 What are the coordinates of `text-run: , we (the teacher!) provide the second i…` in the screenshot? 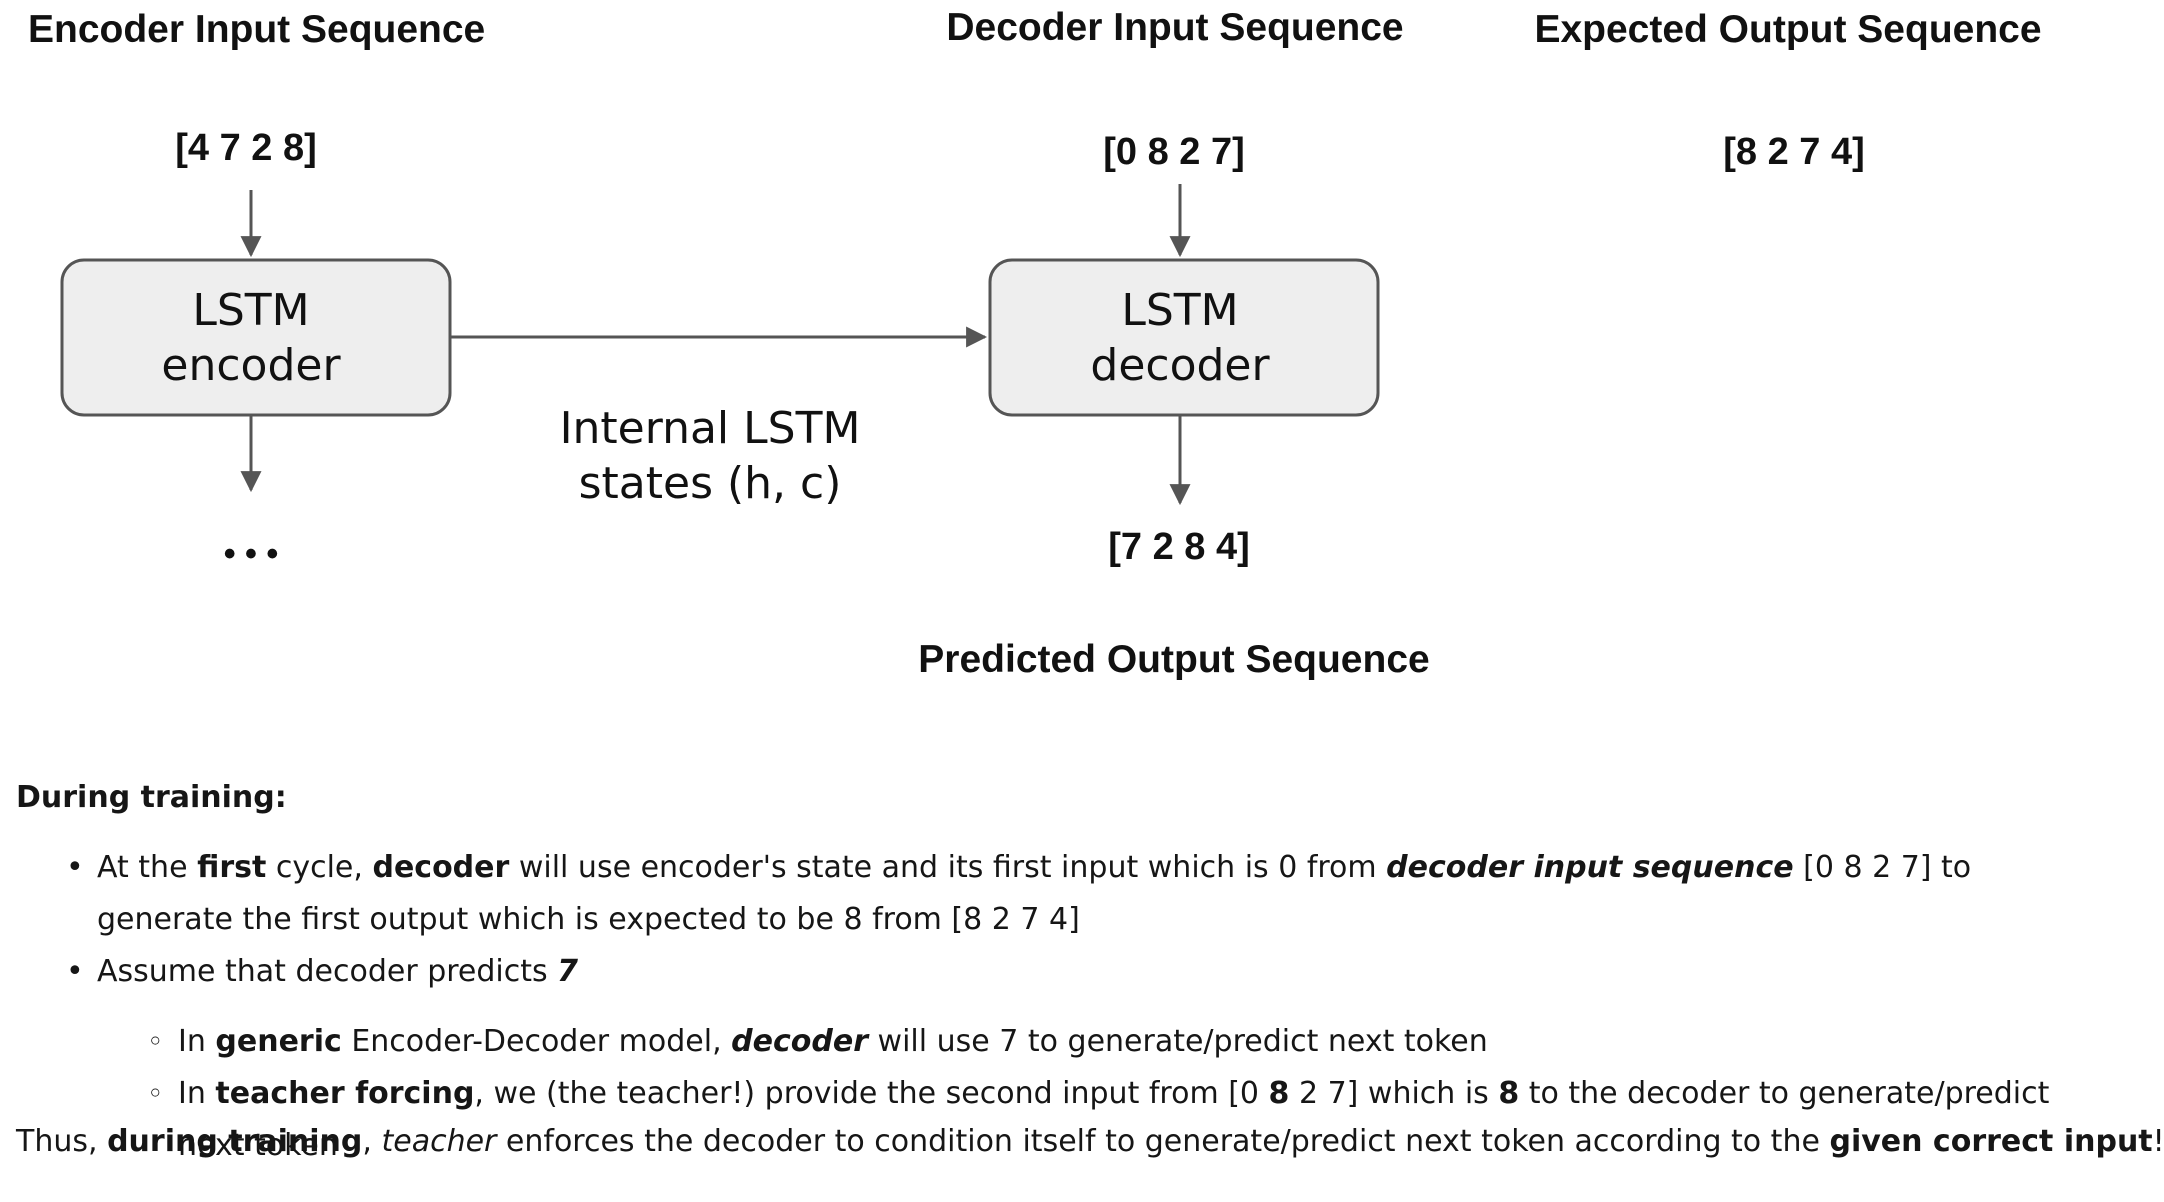 It's located at (871, 1093).